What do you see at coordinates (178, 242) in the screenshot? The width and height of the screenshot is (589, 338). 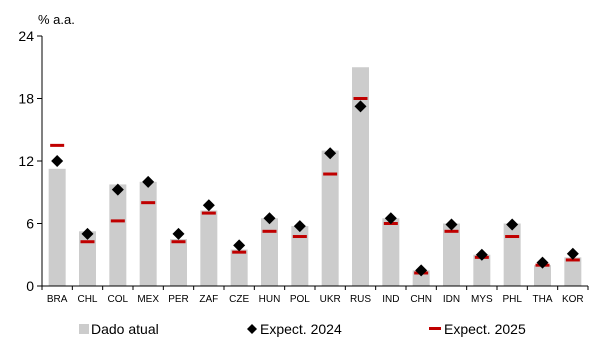 I see `dash-per` at bounding box center [178, 242].